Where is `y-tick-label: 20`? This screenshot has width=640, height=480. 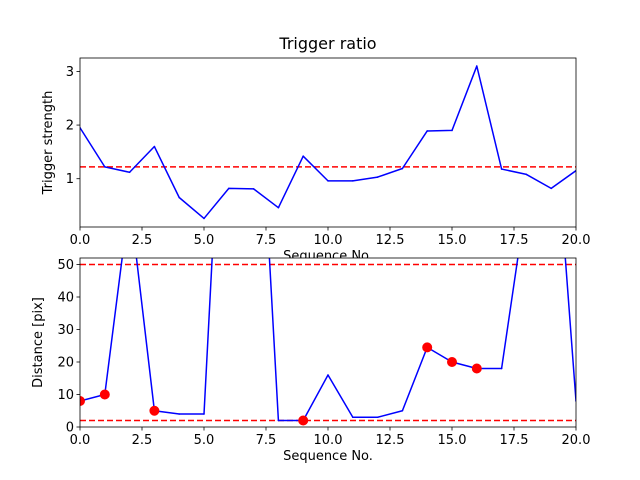
y-tick-label: 20 is located at coordinates (65, 363).